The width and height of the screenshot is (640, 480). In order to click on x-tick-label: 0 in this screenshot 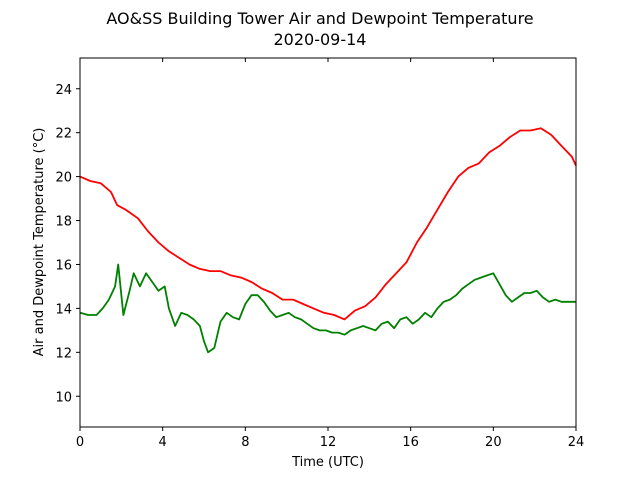, I will do `click(80, 442)`.